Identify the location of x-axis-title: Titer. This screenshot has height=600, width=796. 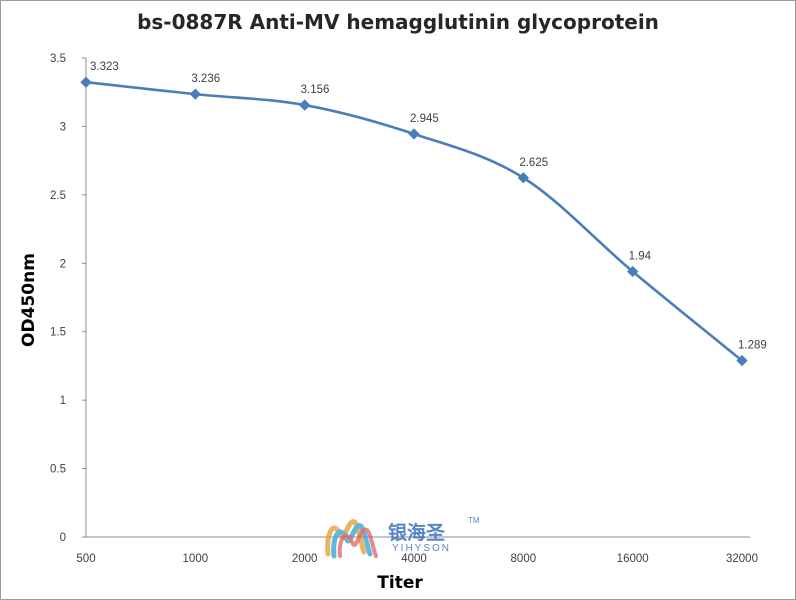
(400, 583).